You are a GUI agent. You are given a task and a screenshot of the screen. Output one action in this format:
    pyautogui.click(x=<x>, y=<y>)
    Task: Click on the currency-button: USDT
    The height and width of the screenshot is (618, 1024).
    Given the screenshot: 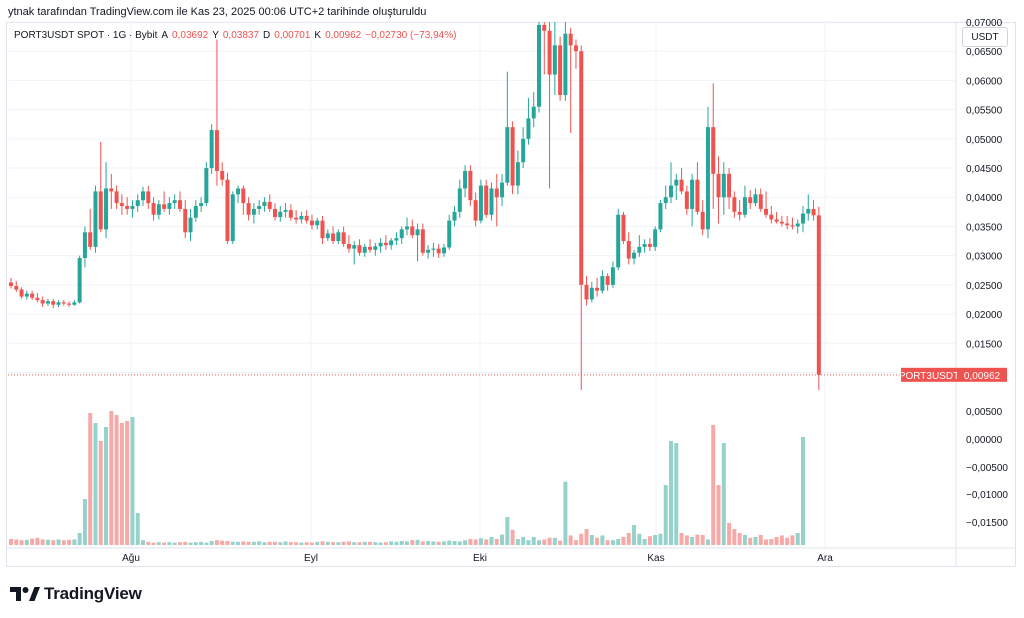 What is the action you would take?
    pyautogui.click(x=985, y=37)
    